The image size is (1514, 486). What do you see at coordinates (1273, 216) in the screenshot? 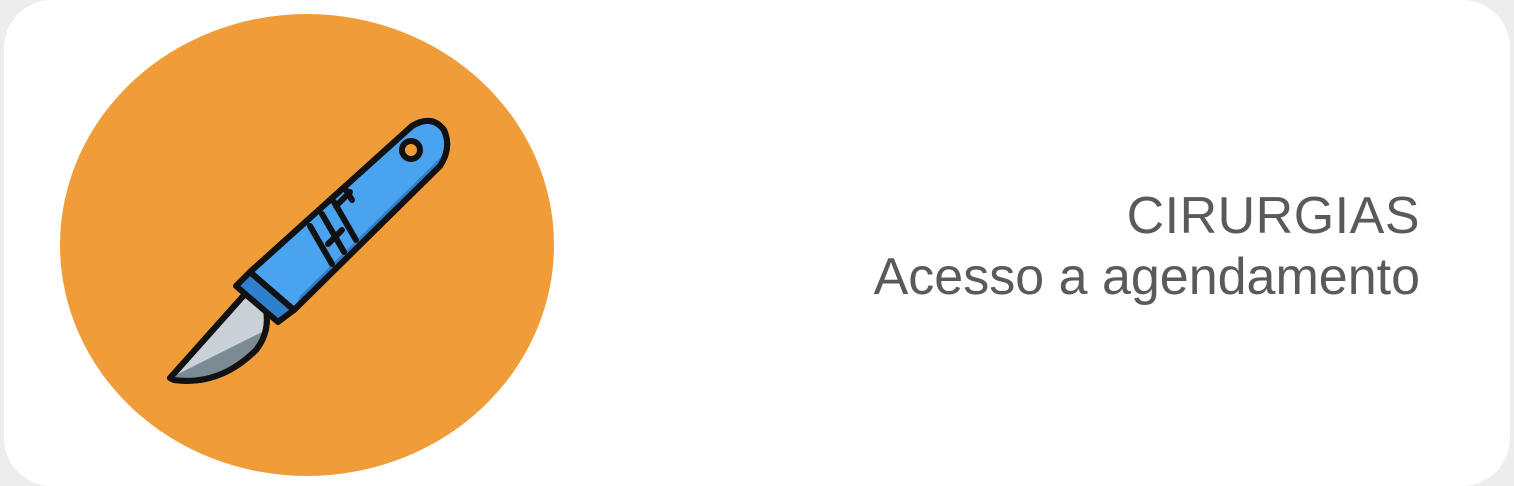
I see `card-title: CIRURGIAS` at bounding box center [1273, 216].